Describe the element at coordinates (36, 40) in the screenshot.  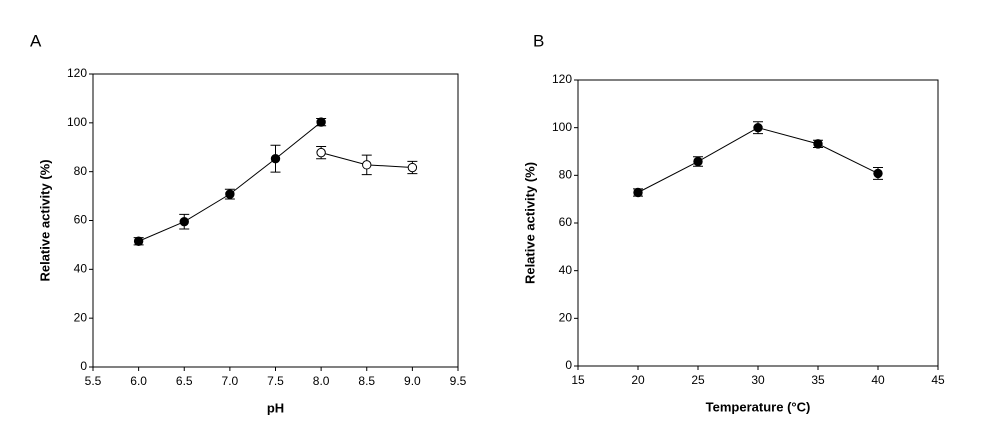
I see `panel-label: A` at that location.